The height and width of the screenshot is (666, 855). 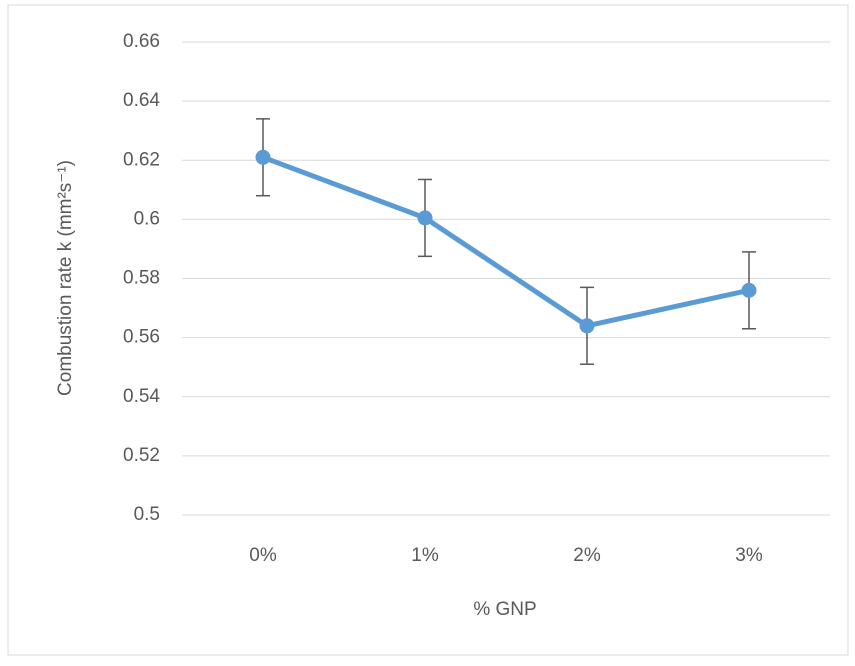 I want to click on y-tick-label: 0.54, so click(x=141, y=396).